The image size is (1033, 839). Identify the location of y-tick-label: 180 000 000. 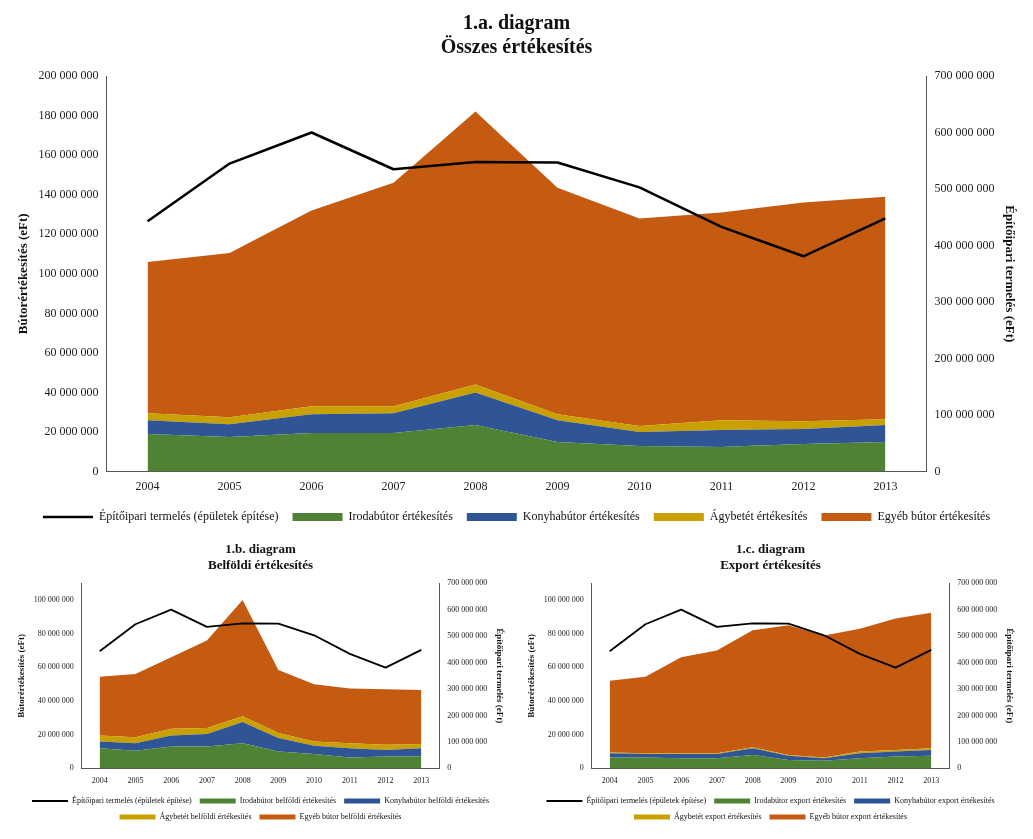
(68, 114).